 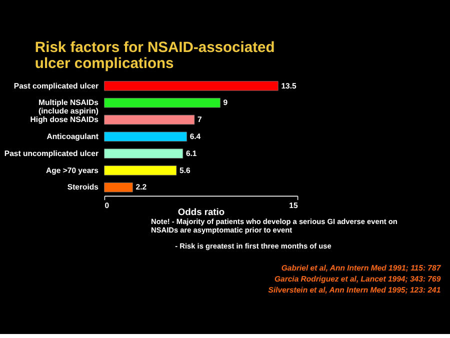 What do you see at coordinates (192, 153) in the screenshot?
I see `data-label: 6.1` at bounding box center [192, 153].